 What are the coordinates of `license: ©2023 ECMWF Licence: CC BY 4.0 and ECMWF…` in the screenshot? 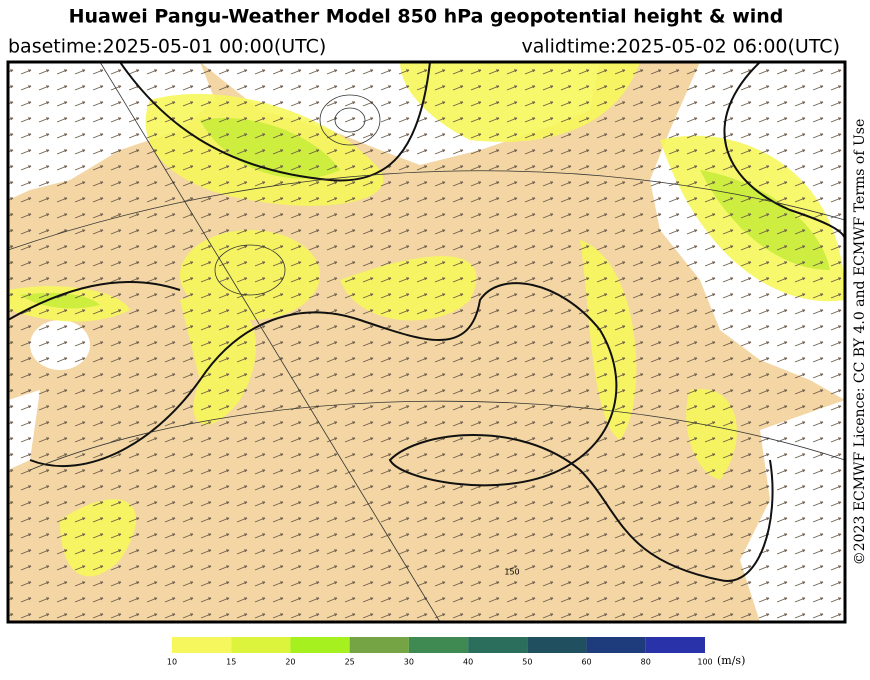 It's located at (860, 342).